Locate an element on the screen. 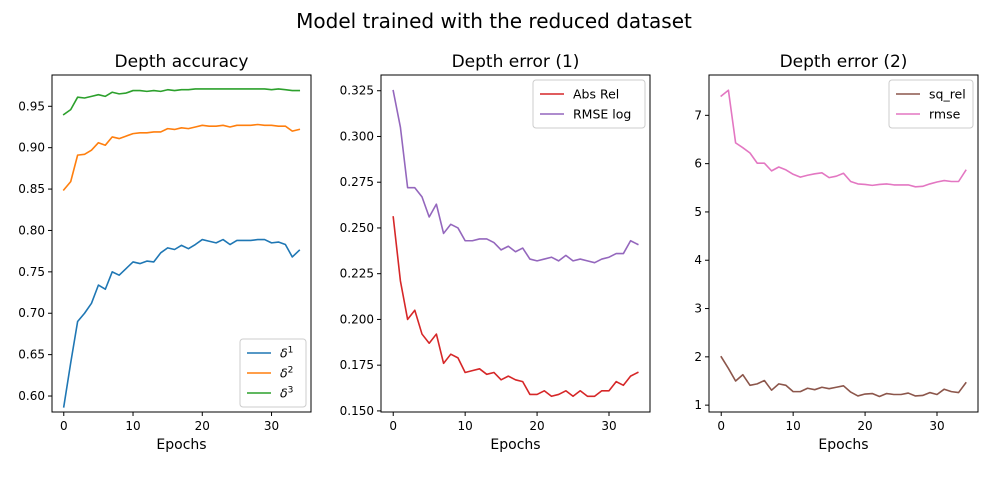  legend-entry-name: rmse is located at coordinates (945, 114).